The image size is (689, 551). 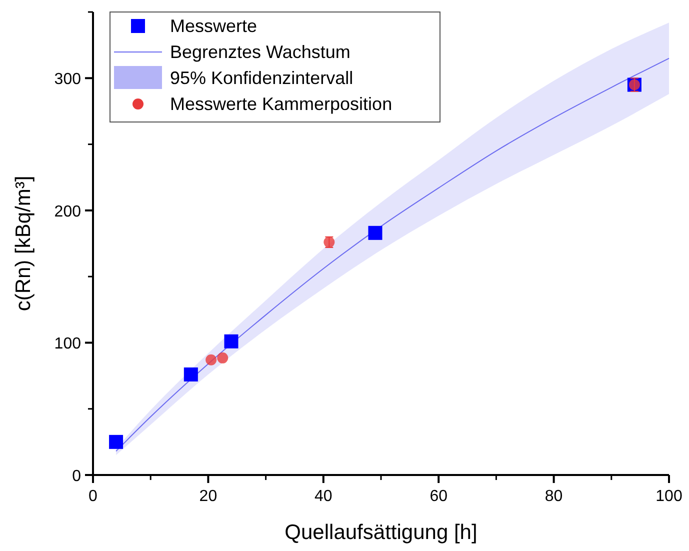 What do you see at coordinates (93, 496) in the screenshot?
I see `x-tick-label: 0` at bounding box center [93, 496].